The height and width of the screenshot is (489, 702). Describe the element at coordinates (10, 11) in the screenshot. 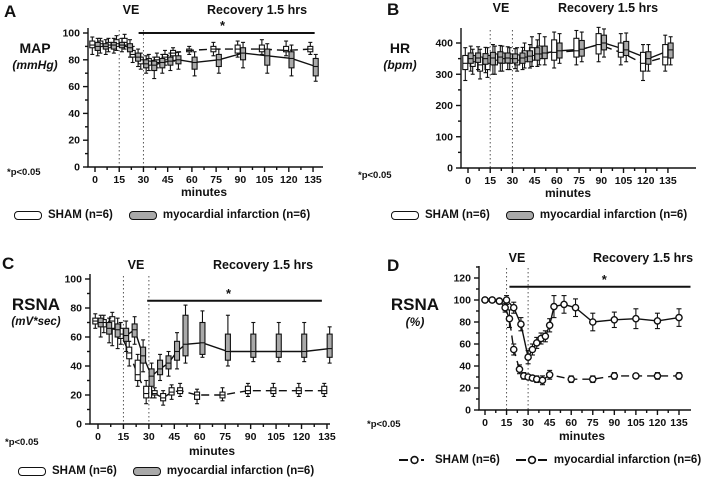

I see `panel-letter-a: A` at that location.